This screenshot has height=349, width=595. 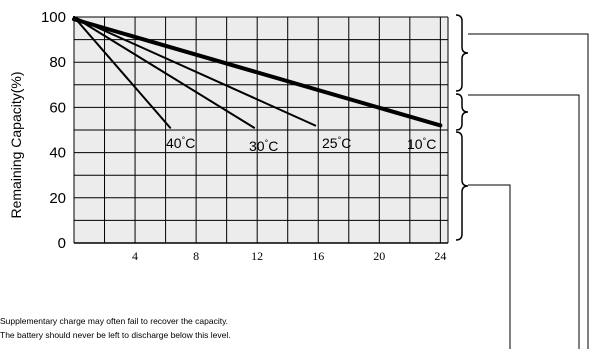 I want to click on x-tick-label: 8, so click(x=196, y=256).